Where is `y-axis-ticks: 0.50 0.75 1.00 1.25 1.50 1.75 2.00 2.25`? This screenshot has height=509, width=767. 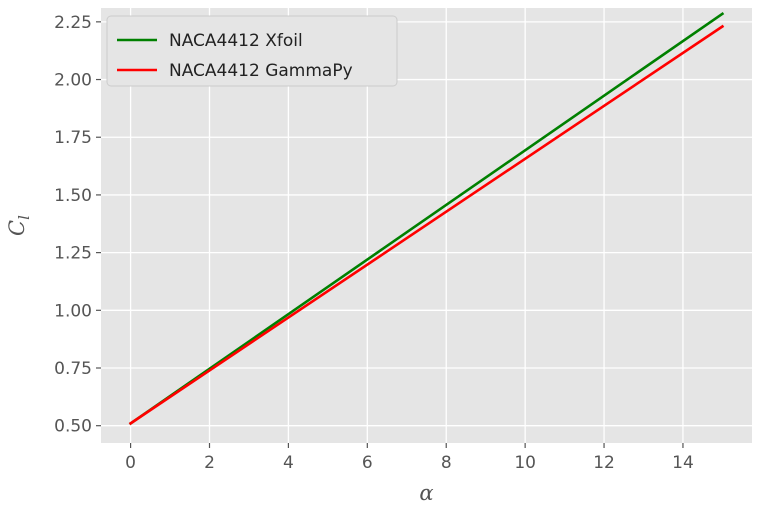
y-axis-ticks: 0.50 0.75 1.00 1.25 1.50 1.75 2.00 2.25 is located at coordinates (77, 225).